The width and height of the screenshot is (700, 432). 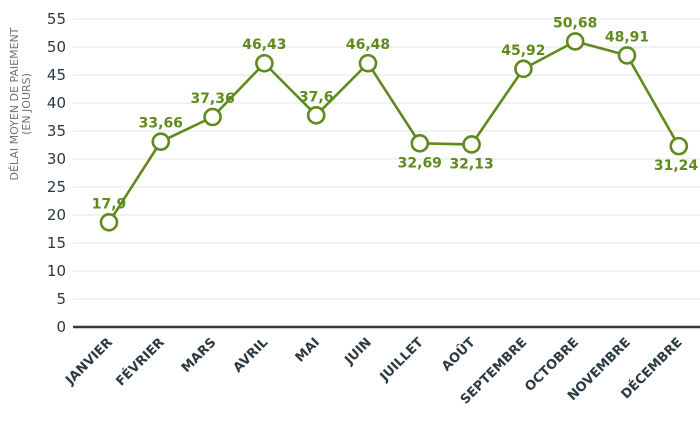 I want to click on y-tick-label: 0, so click(x=61, y=327).